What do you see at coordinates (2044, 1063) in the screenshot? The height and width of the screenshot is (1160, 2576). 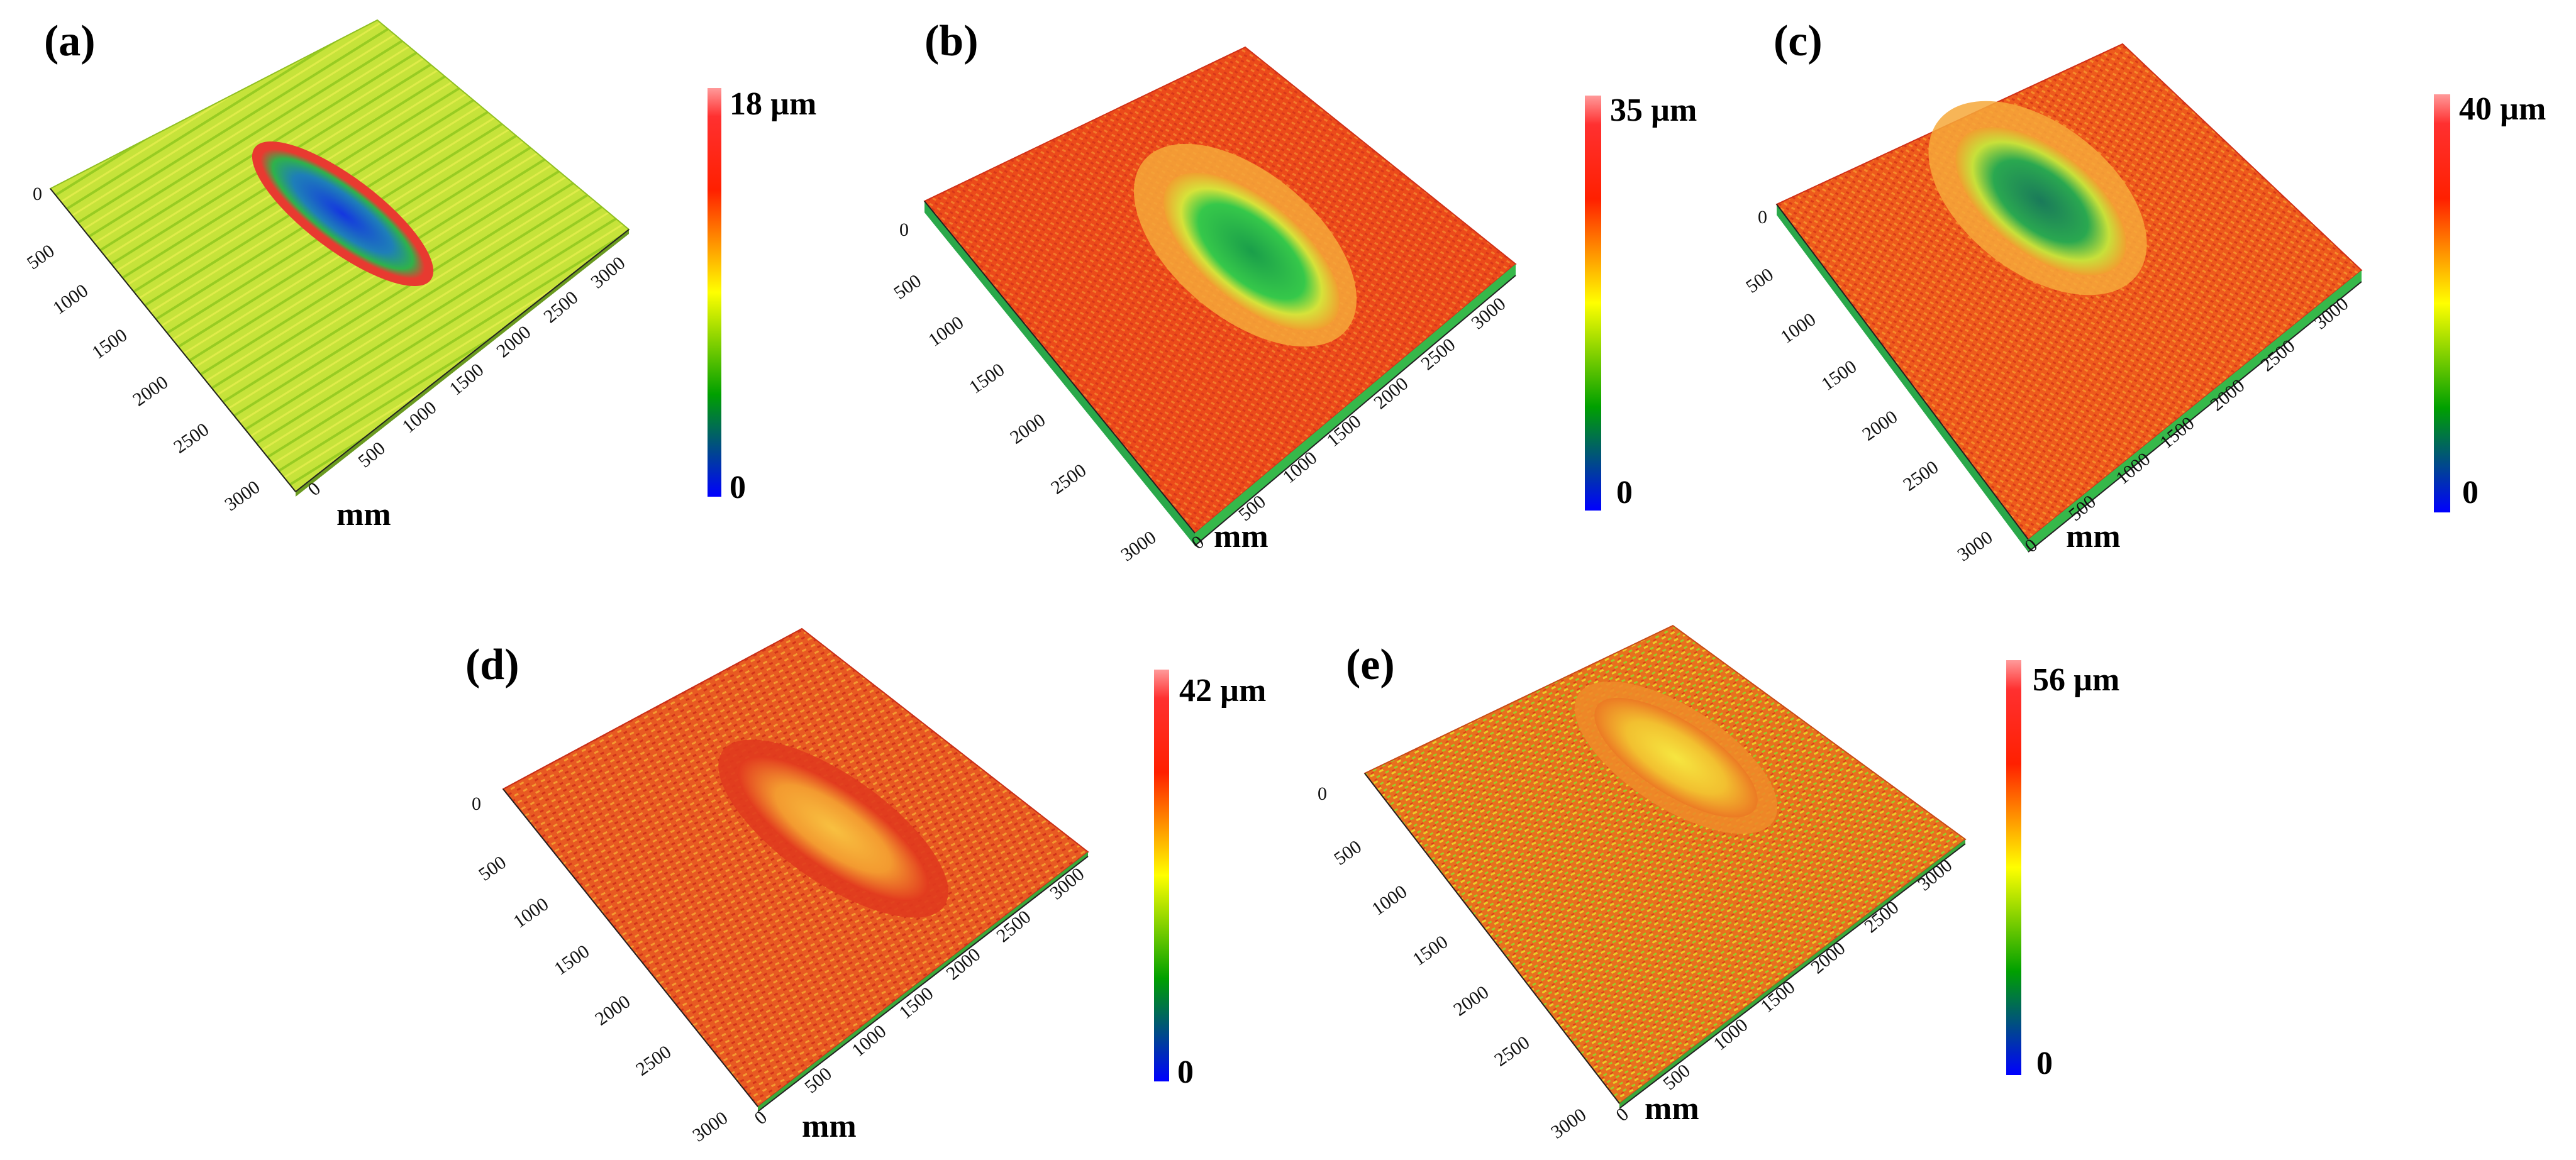 I see `panel-e-colorbar-min: 0` at bounding box center [2044, 1063].